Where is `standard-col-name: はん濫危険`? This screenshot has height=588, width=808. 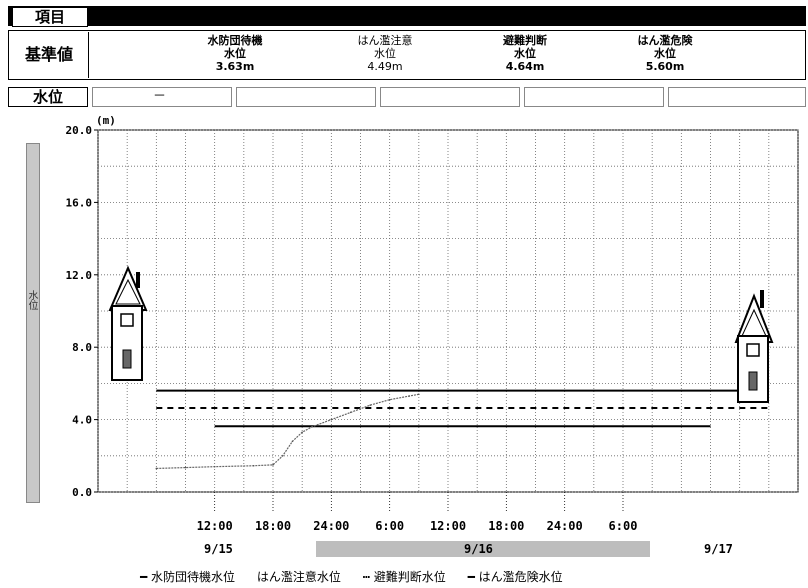
standard-col-name: はん濫危険 is located at coordinates (665, 40).